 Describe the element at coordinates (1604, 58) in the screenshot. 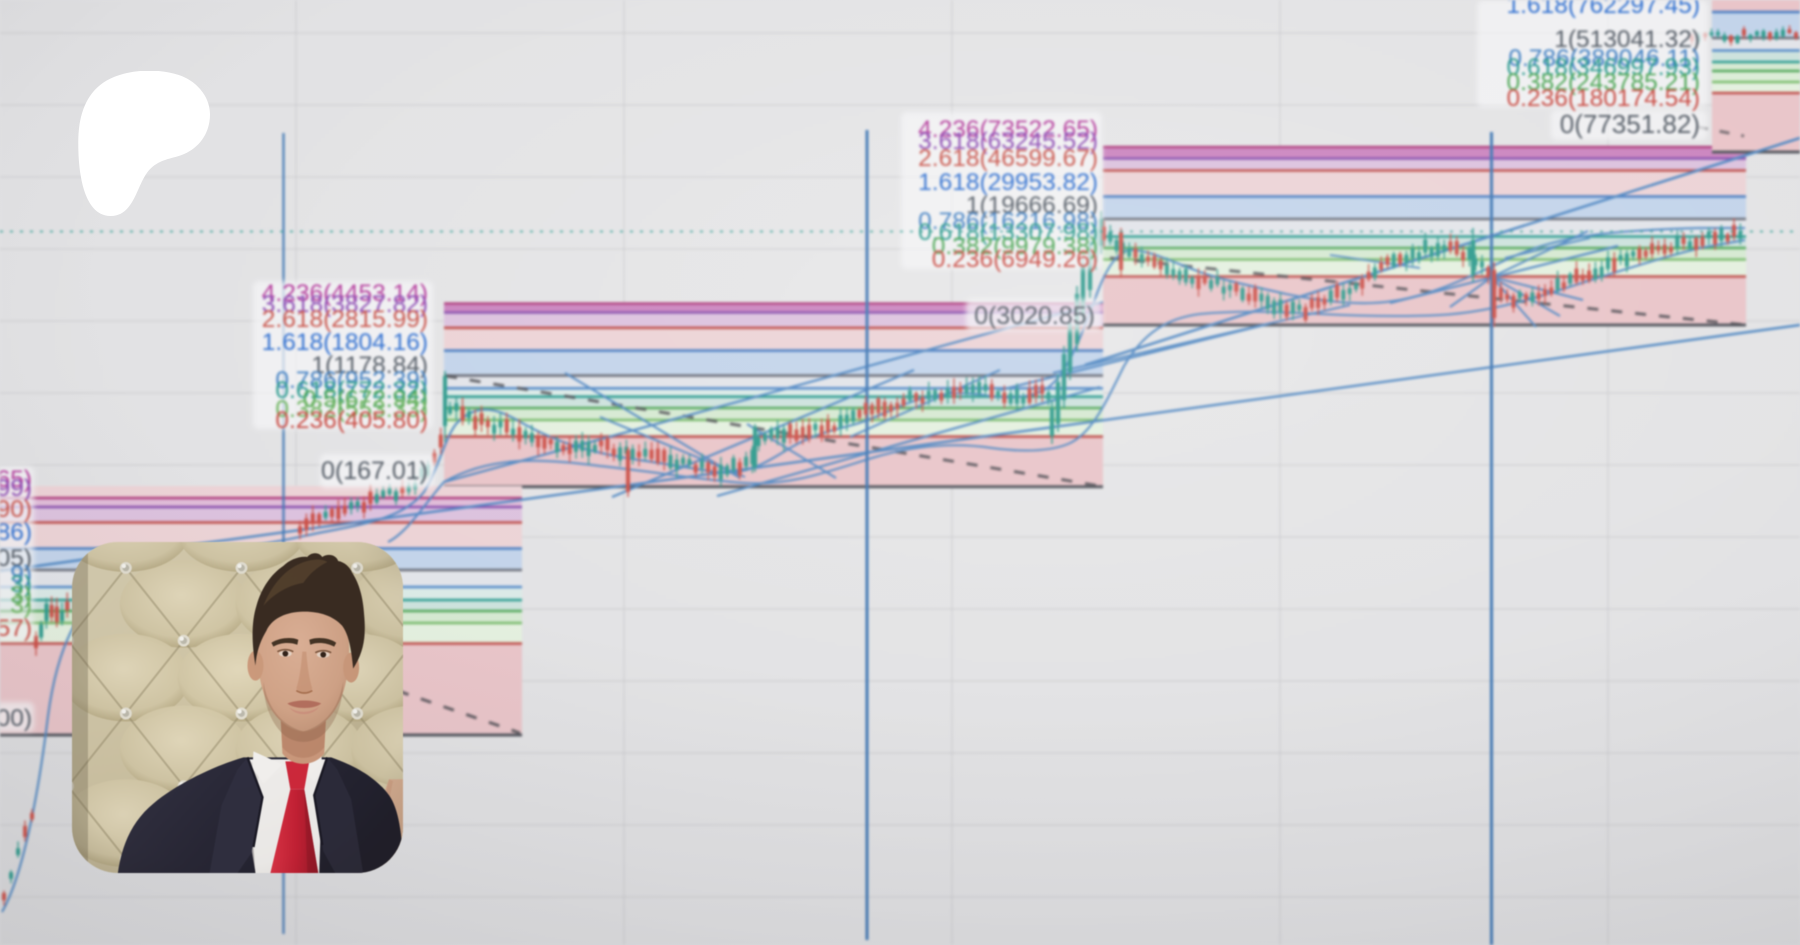

I see `svg-text: 0.786(389046.11)` at that location.